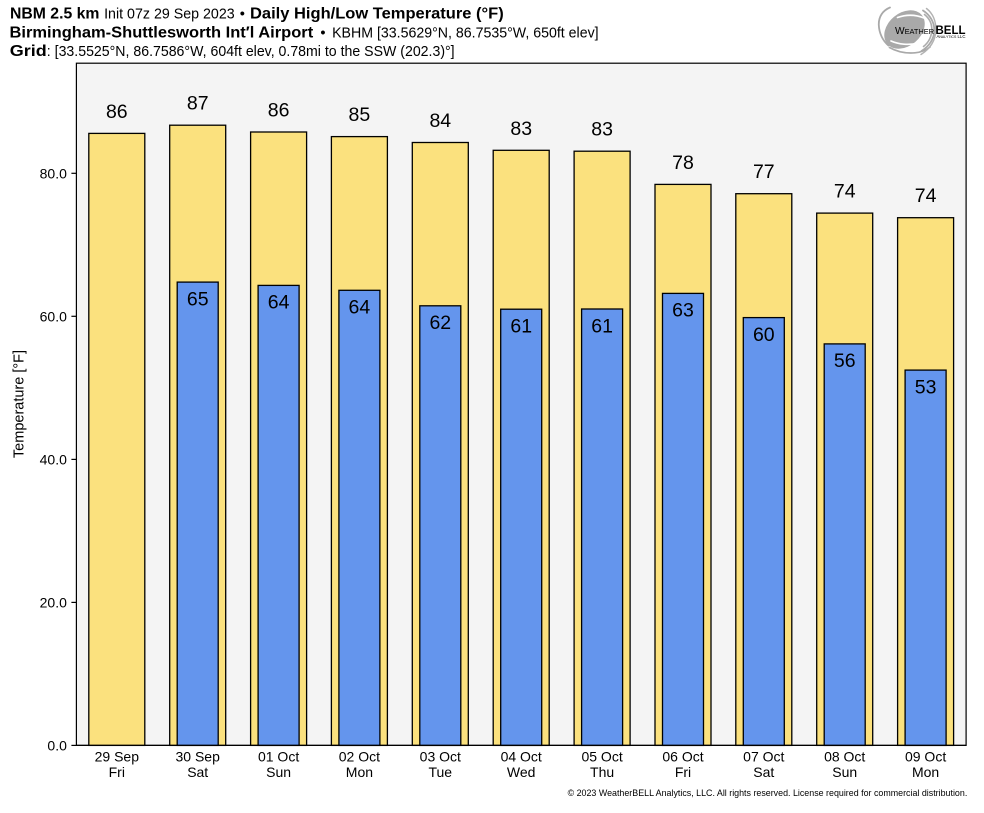 This screenshot has width=984, height=813. Describe the element at coordinates (683, 311) in the screenshot. I see `svg-text: 63` at that location.